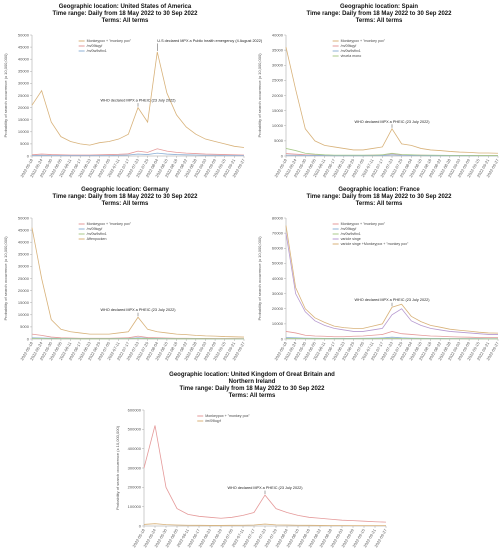 This screenshot has height=550, width=504. Describe the element at coordinates (278, 232) in the screenshot. I see `y-tick-label: 70000` at that location.